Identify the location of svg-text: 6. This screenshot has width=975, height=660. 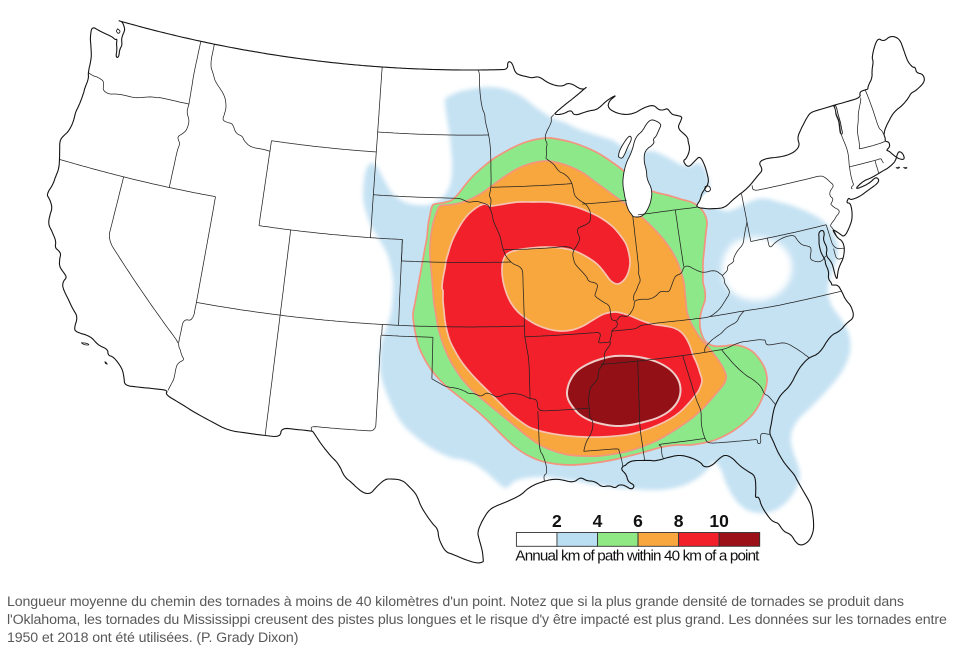
(638, 521).